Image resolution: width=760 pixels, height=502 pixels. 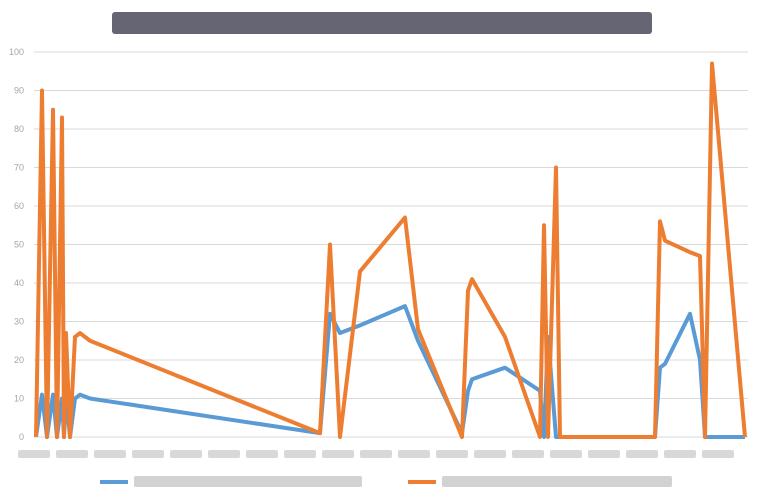 What do you see at coordinates (19, 91) in the screenshot?
I see `y-tick-label: 90` at bounding box center [19, 91].